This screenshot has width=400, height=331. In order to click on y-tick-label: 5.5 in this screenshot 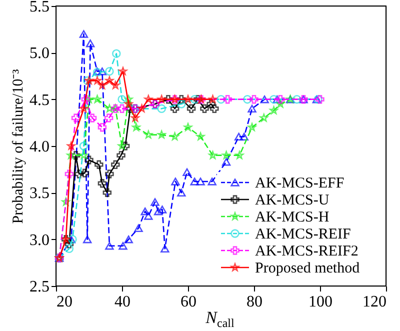, I will do `click(40, 8)`.